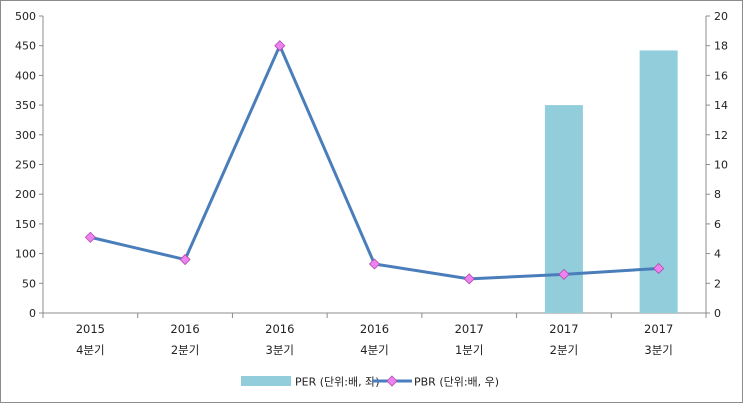 This screenshot has height=403, width=743. Describe the element at coordinates (266, 381) in the screenshot. I see `legend-per-swatch` at that location.